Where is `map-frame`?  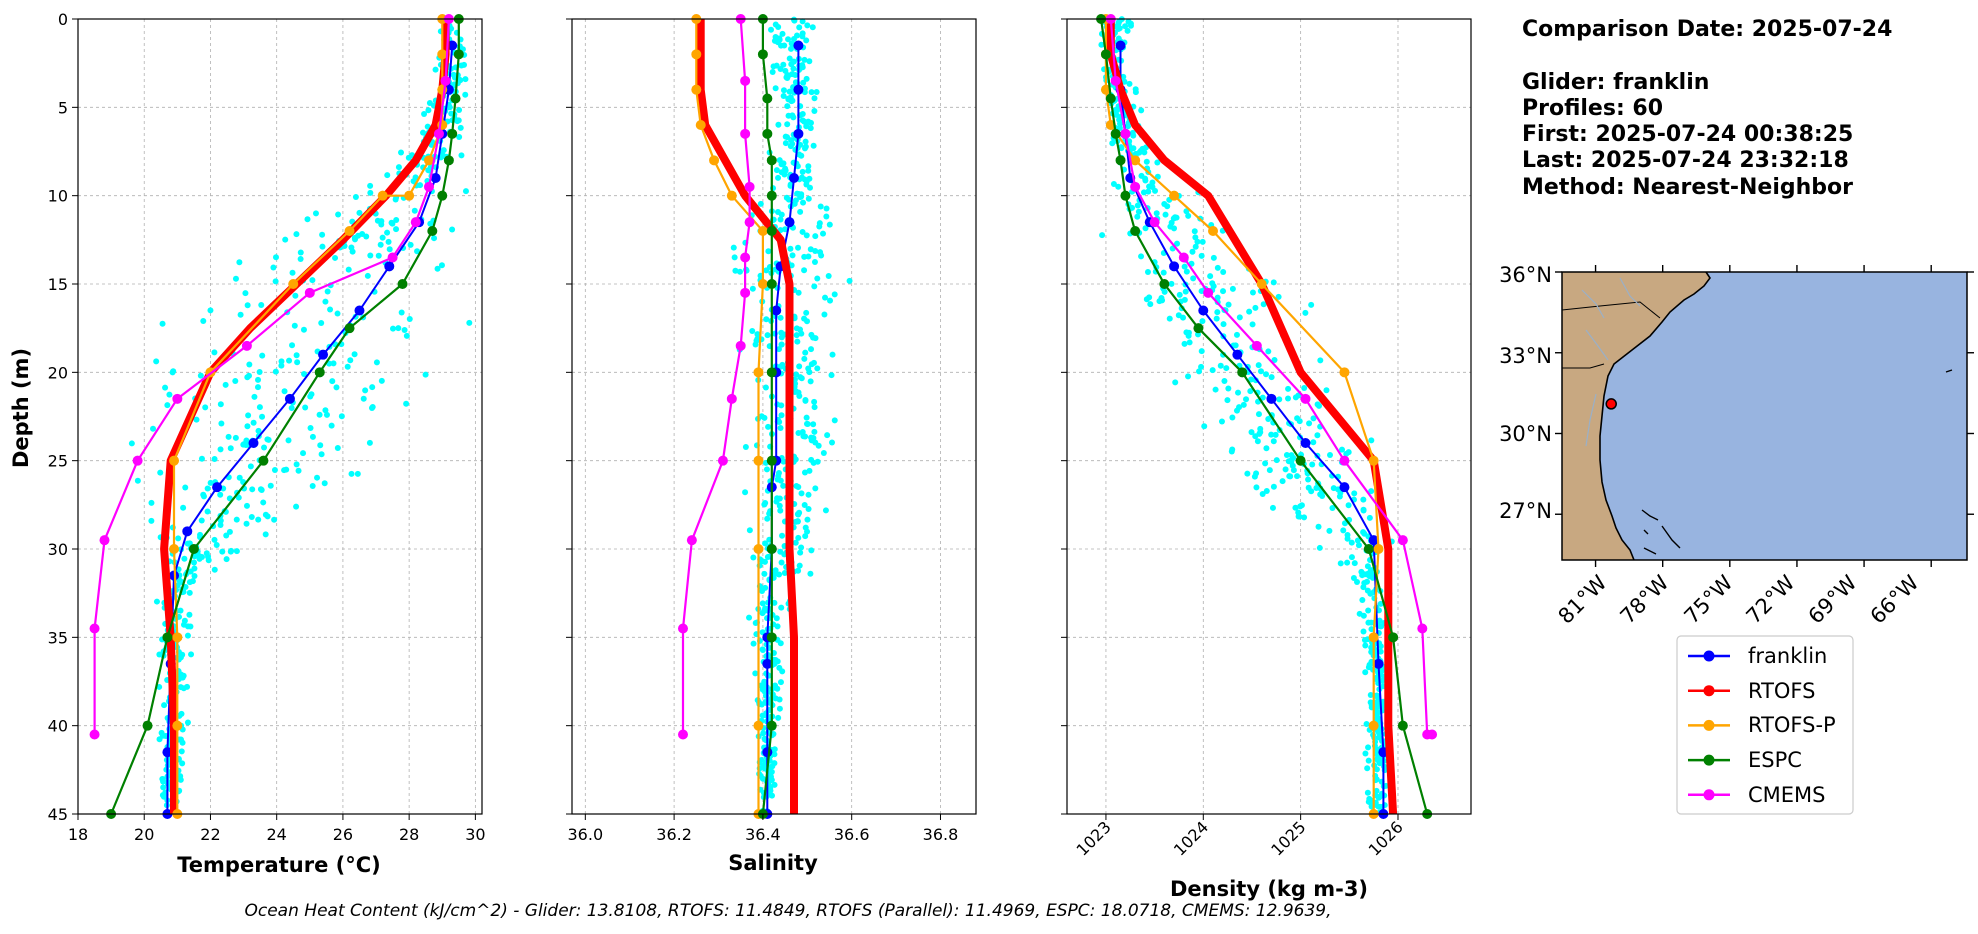
map-frame is located at coordinates (1764, 416).